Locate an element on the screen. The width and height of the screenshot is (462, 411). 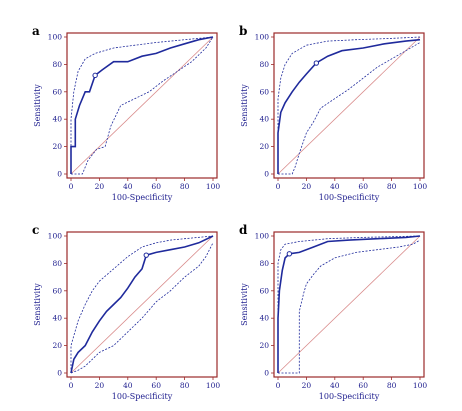
panel-label: c is located at coordinates (35, 230).